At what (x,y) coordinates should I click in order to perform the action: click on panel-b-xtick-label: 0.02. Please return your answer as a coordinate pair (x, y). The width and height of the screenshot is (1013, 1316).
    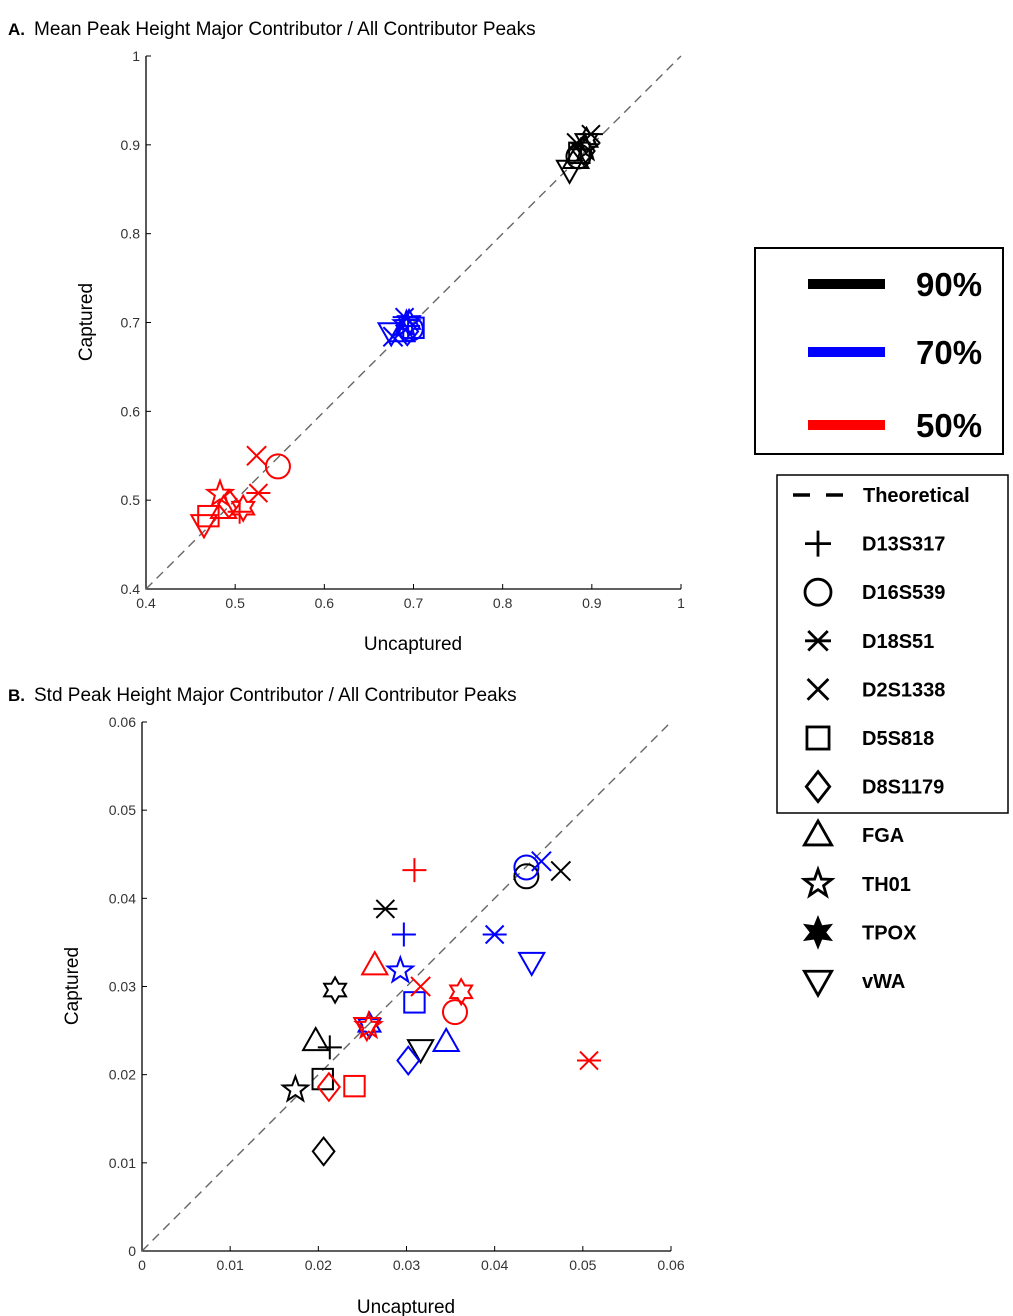
    Looking at the image, I should click on (318, 1265).